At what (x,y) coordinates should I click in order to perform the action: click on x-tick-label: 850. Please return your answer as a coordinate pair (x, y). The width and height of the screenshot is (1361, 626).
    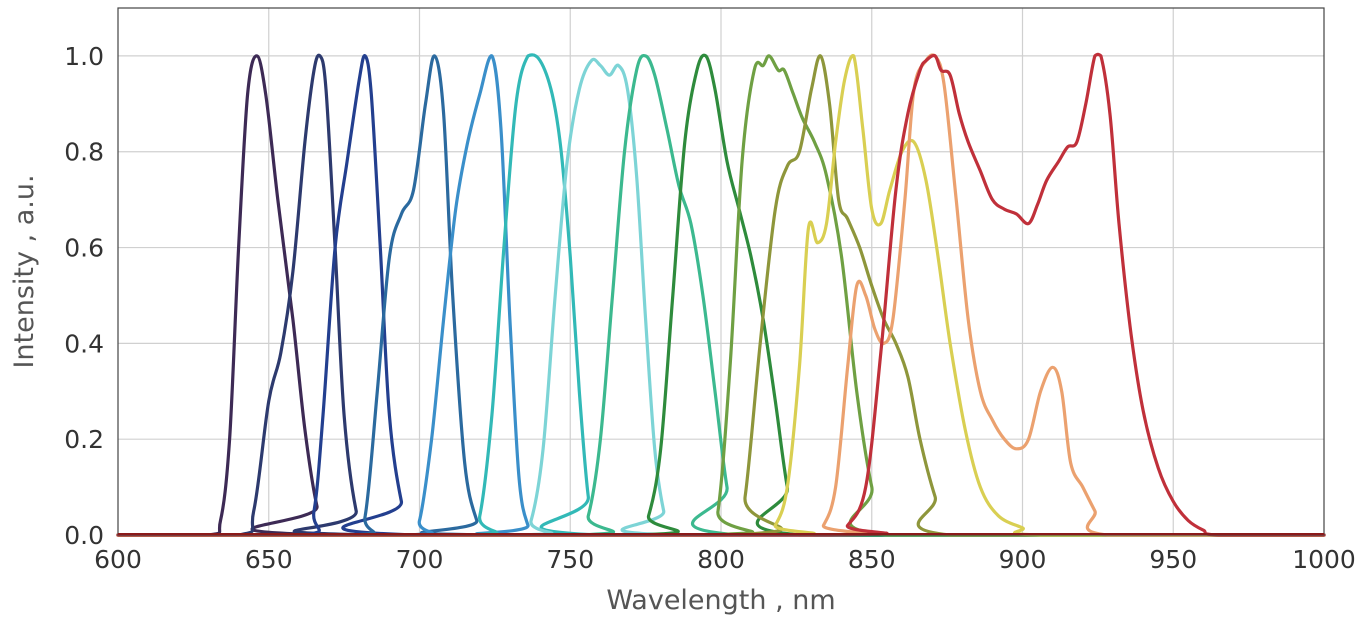
    Looking at the image, I should click on (872, 559).